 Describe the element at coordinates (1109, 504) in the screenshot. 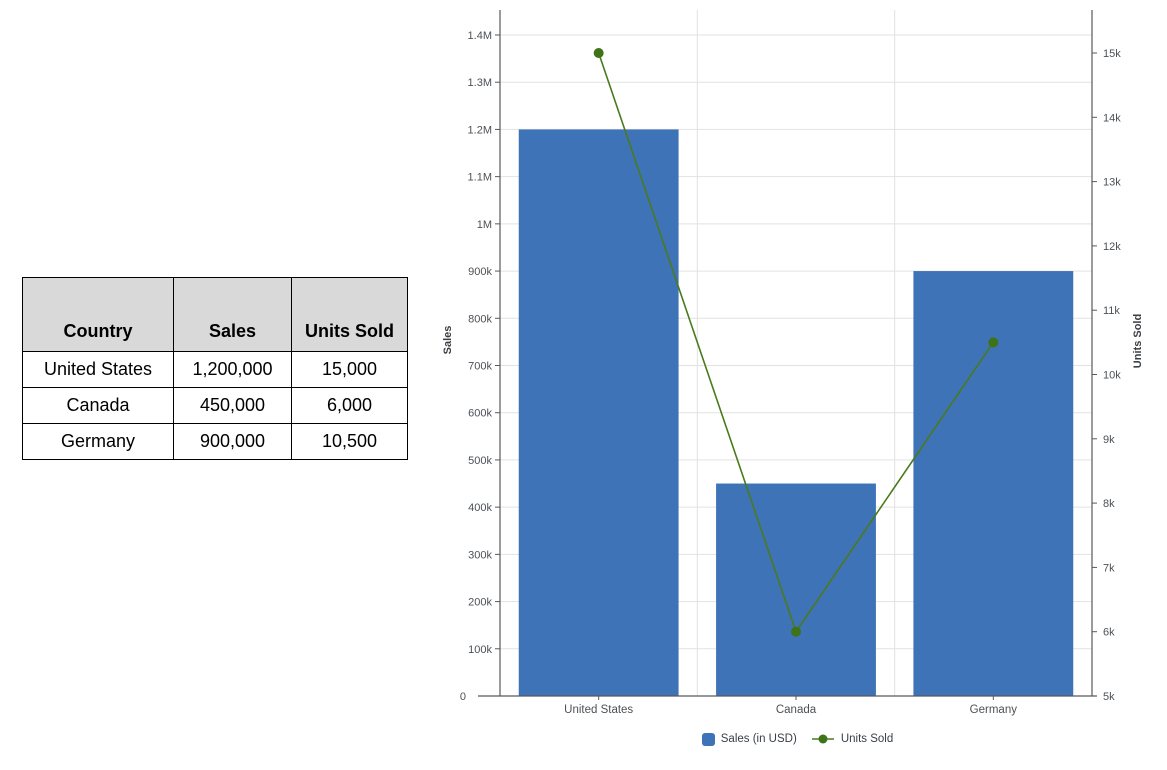

I see `right-tick-label: 8k` at that location.